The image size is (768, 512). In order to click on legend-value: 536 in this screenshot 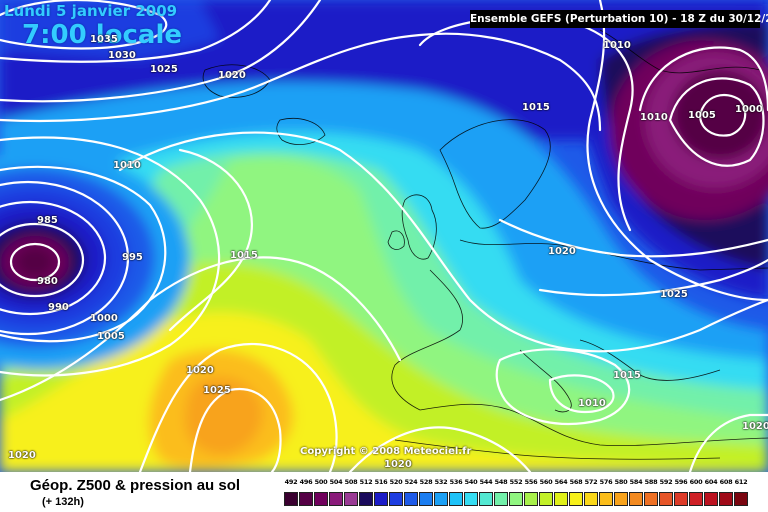, I will do `click(456, 482)`.